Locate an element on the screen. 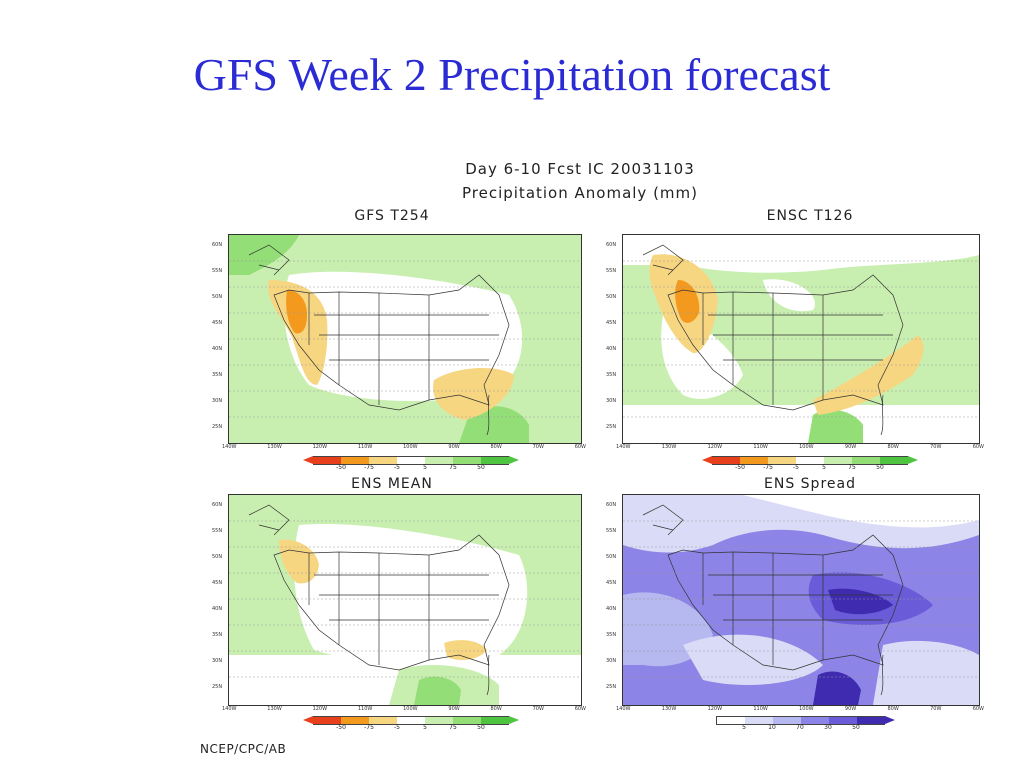 This screenshot has height=768, width=1024. lat-labels-ensmean: 60N 55N 50N 45N 40N 35N 30N 25N is located at coordinates (217, 596).